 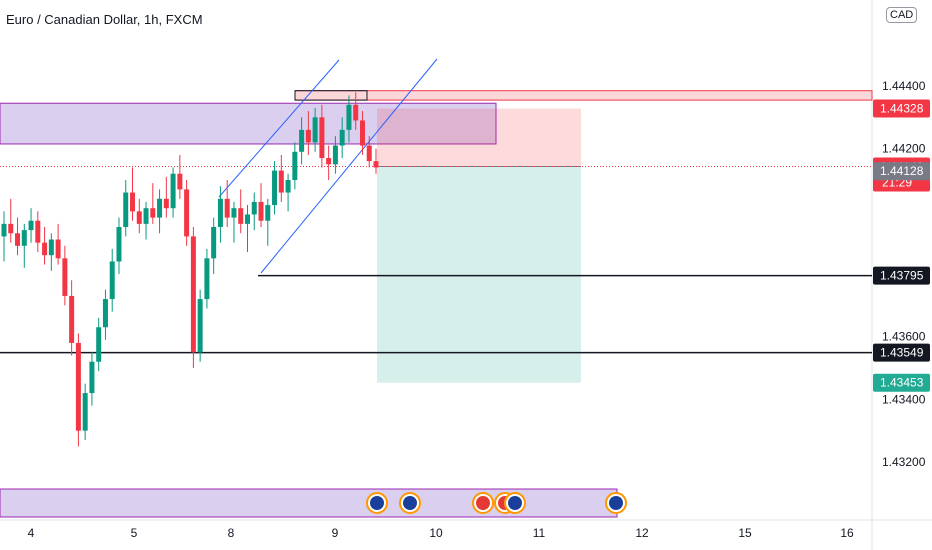 I want to click on time-tick-label: 8, so click(x=231, y=533).